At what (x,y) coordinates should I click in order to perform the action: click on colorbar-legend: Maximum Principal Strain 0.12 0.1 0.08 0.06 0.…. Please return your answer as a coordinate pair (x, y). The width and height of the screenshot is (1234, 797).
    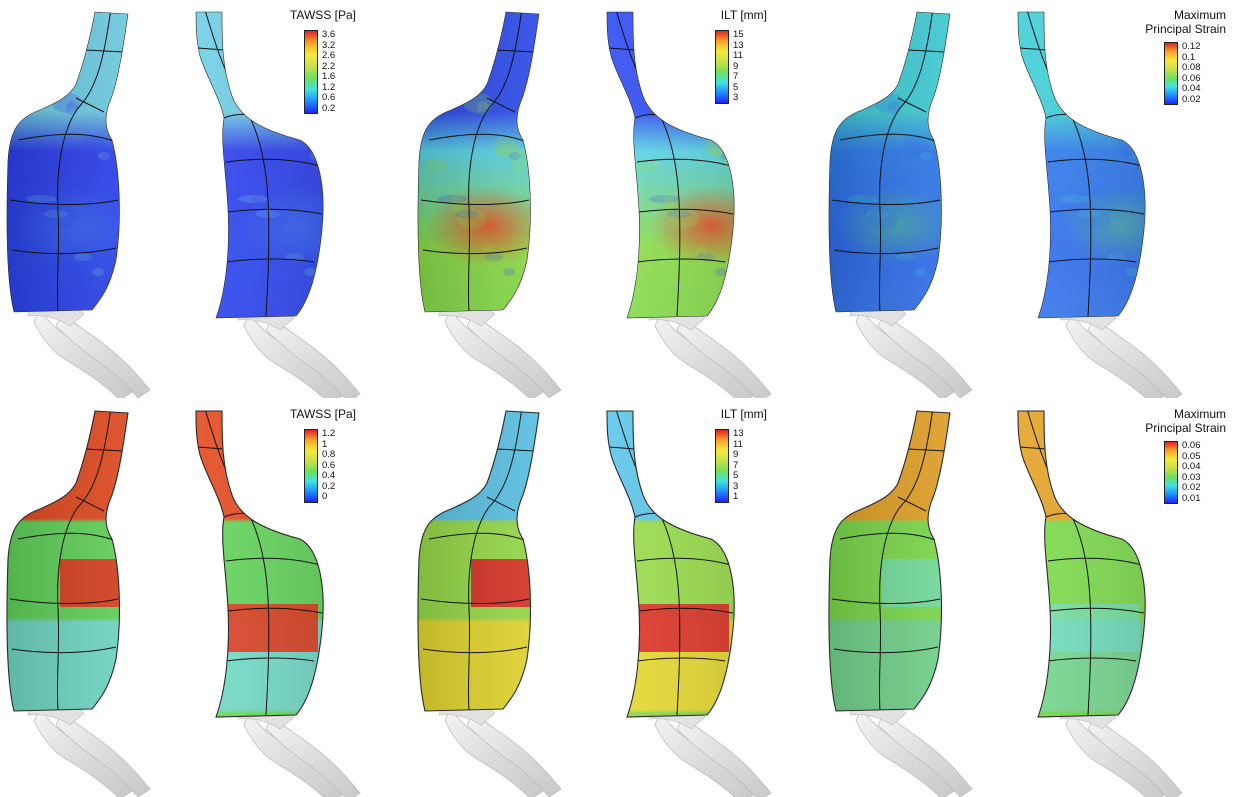
    Looking at the image, I should click on (1171, 73).